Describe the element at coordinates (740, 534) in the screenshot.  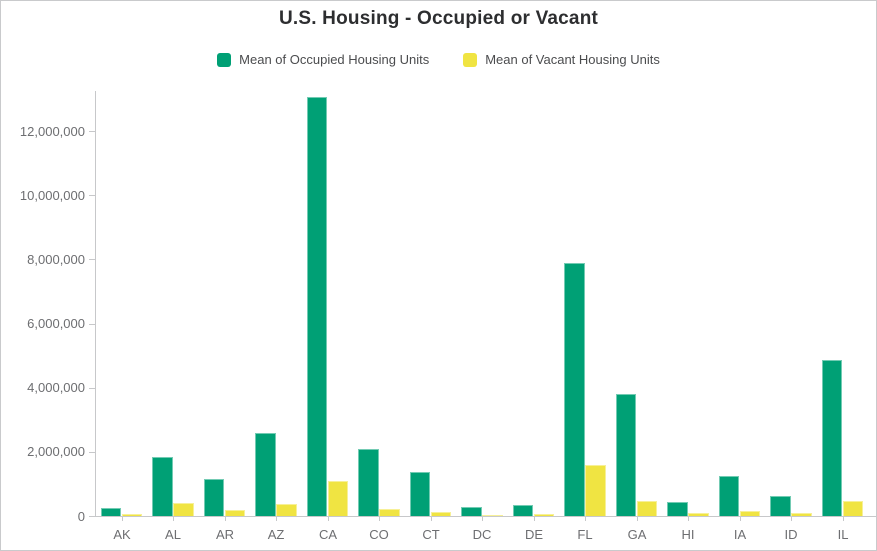
I see `x-axis-label-IA: IA` at that location.